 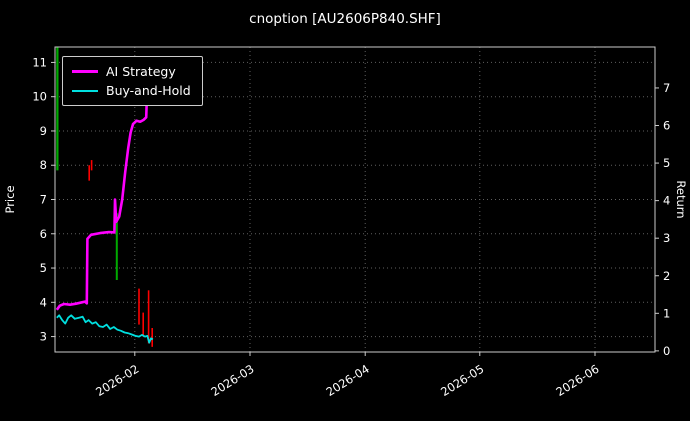 I want to click on x-tick-label: 2026-04, so click(x=348, y=380).